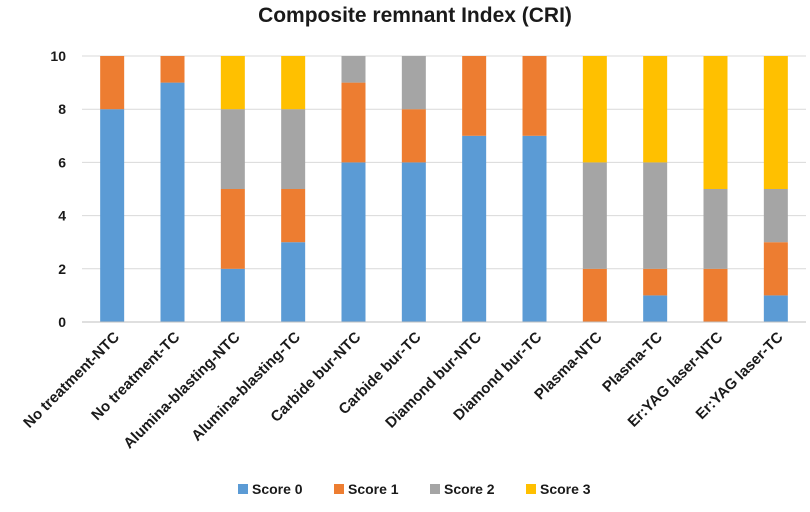 The image size is (810, 512). Describe the element at coordinates (373, 489) in the screenshot. I see `legend-label: Score 1` at that location.